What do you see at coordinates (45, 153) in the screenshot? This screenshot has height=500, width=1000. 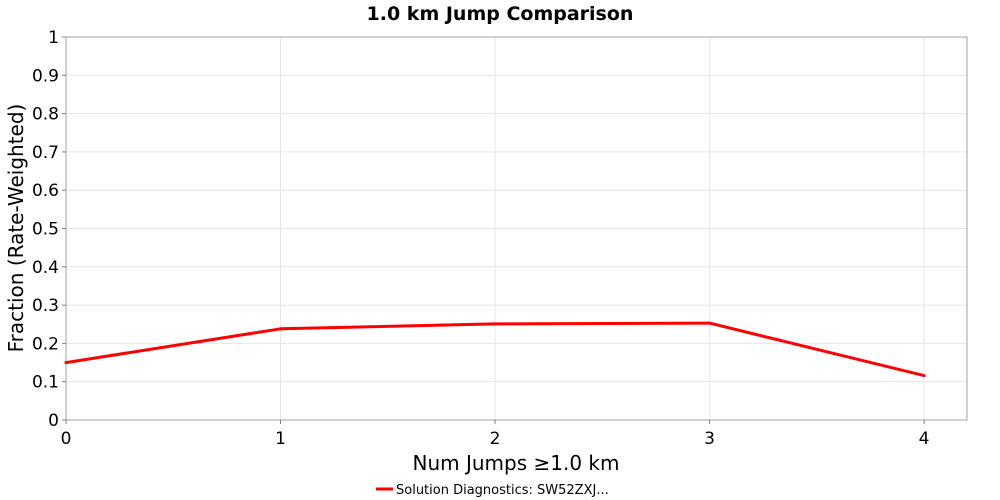 I see `y-tick-label: 0.7` at bounding box center [45, 153].